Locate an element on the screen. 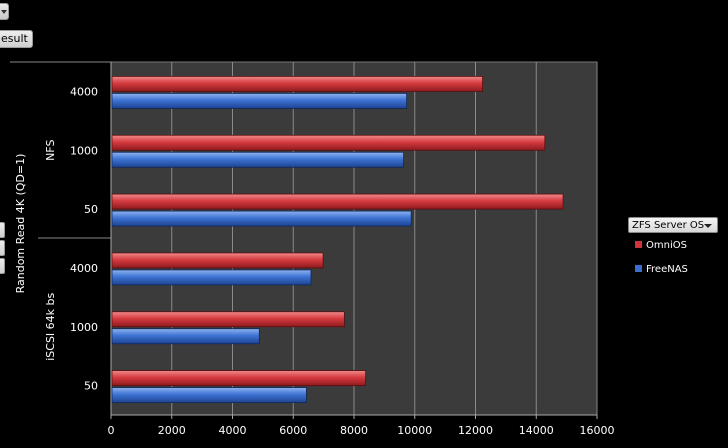 Image resolution: width=728 pixels, height=448 pixels. legend-item-omnios: OmniOS is located at coordinates (661, 246).